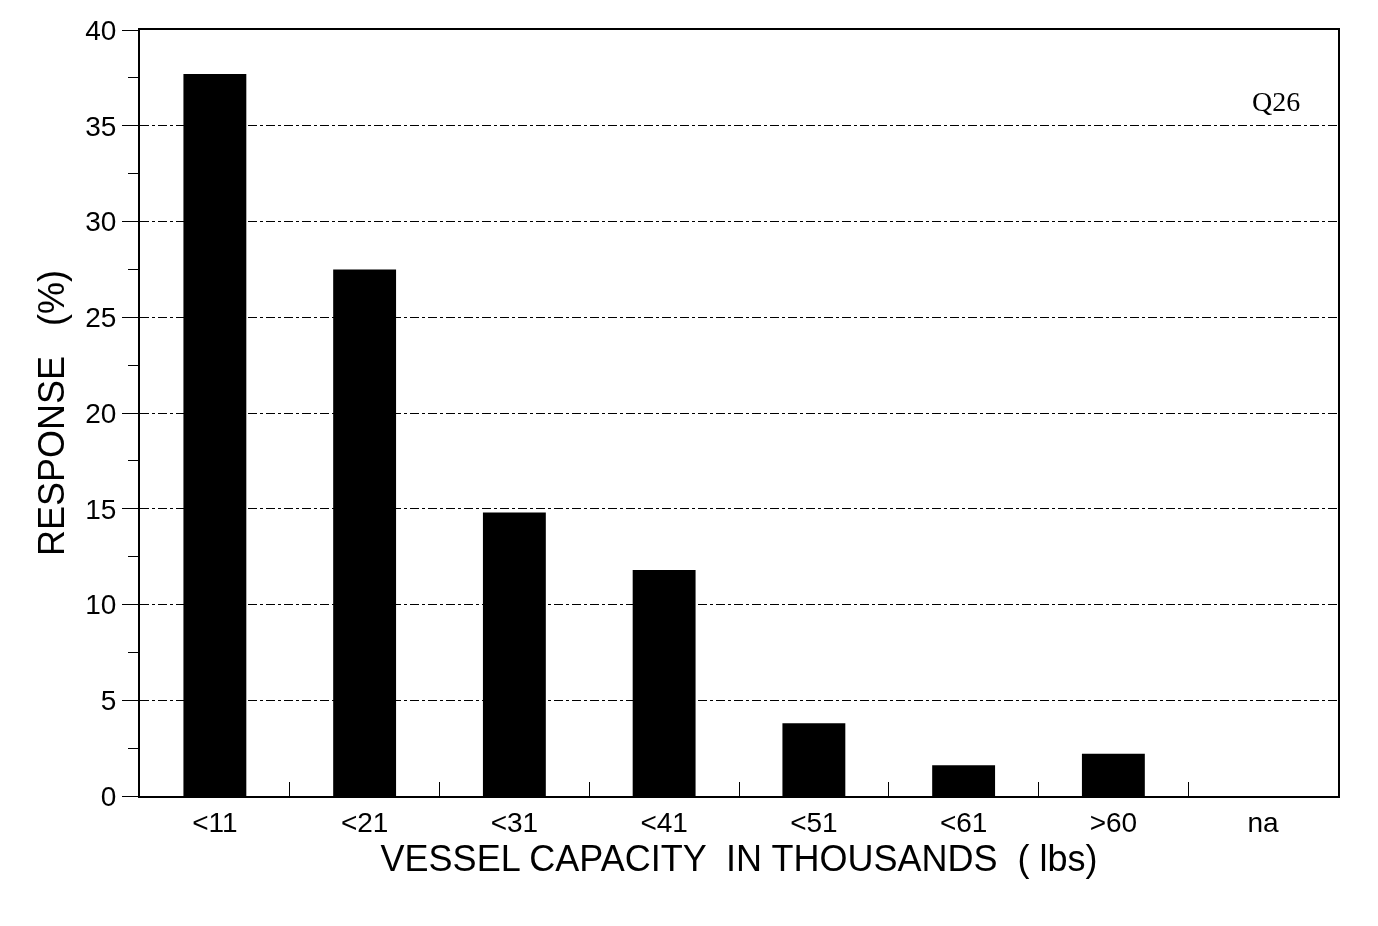 This screenshot has height=926, width=1378. What do you see at coordinates (1276, 101) in the screenshot?
I see `annotation: Q26` at bounding box center [1276, 101].